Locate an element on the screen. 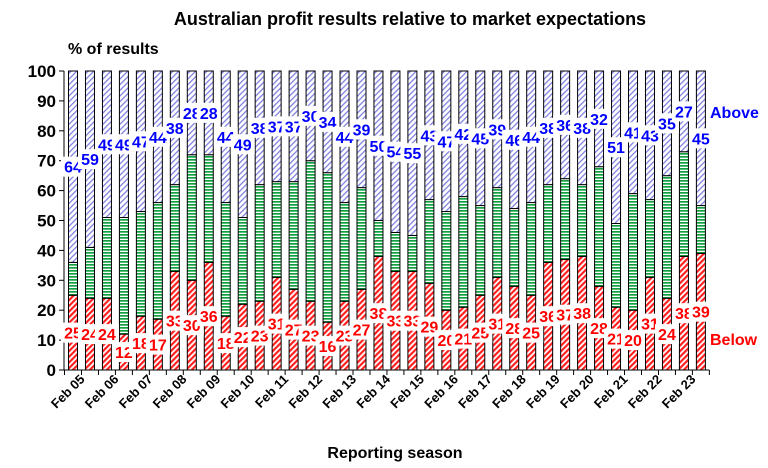 This screenshot has height=468, width=768. data-label-above: 44 is located at coordinates (345, 138).